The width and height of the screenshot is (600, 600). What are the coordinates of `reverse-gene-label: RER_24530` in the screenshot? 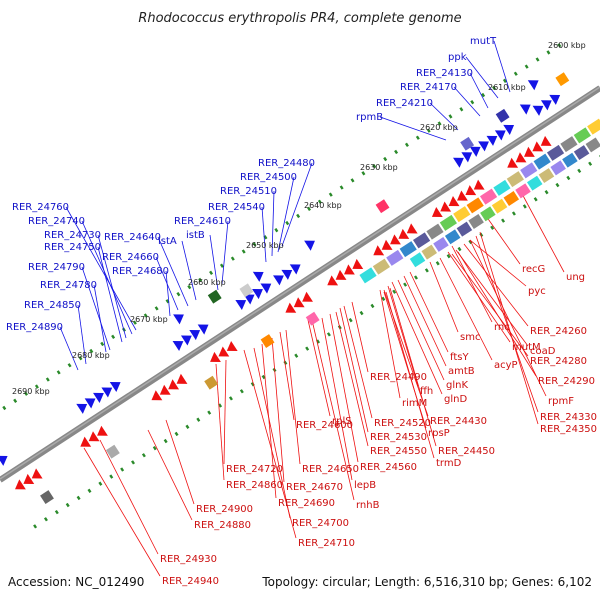 It's located at (398, 437).